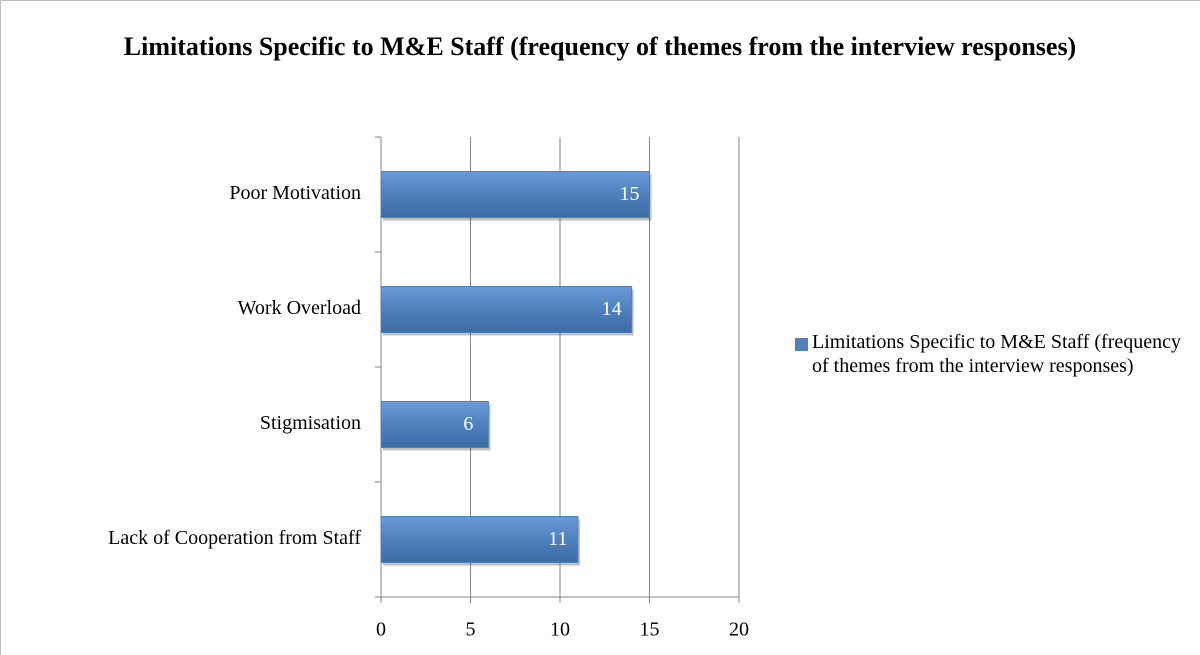 This screenshot has height=655, width=1200. What do you see at coordinates (310, 423) in the screenshot?
I see `y-tick-label: Stigmisation` at bounding box center [310, 423].